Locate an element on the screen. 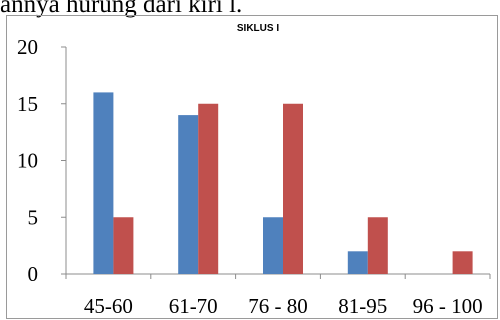 Image resolution: width=500 pixels, height=320 pixels. x-tick-label: 61-70 is located at coordinates (193, 306).